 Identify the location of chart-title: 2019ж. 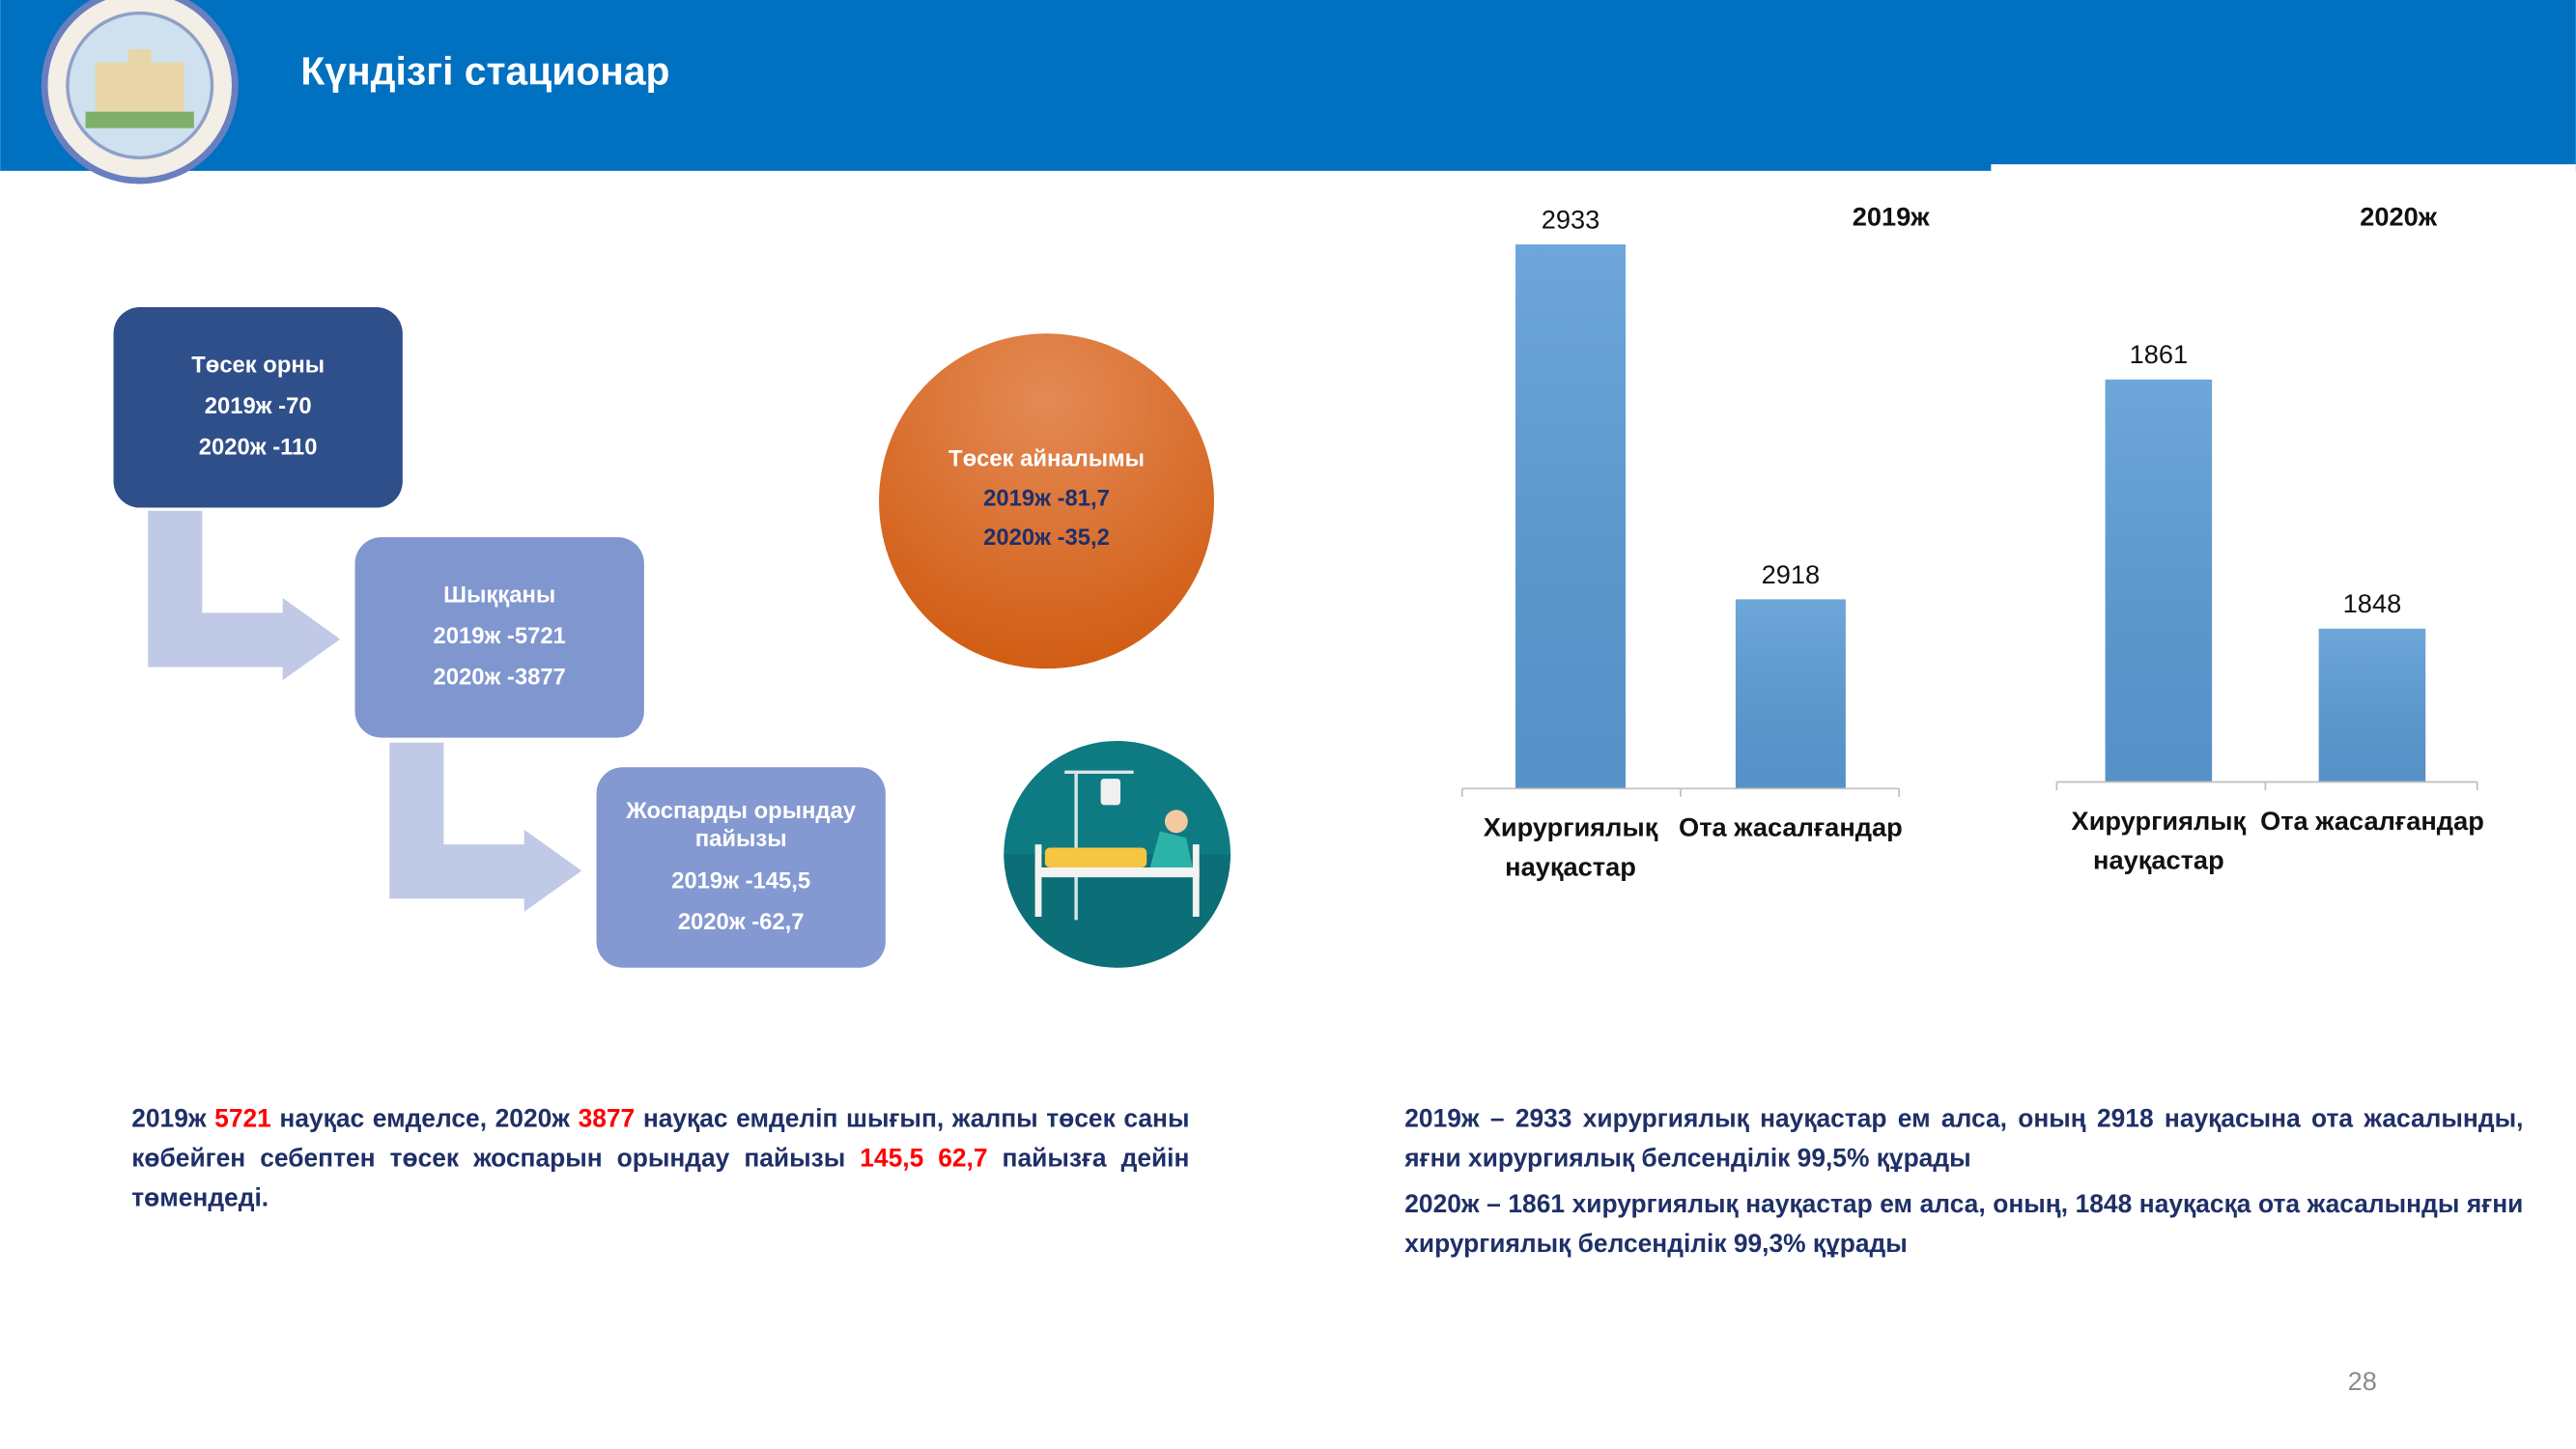
(1892, 216).